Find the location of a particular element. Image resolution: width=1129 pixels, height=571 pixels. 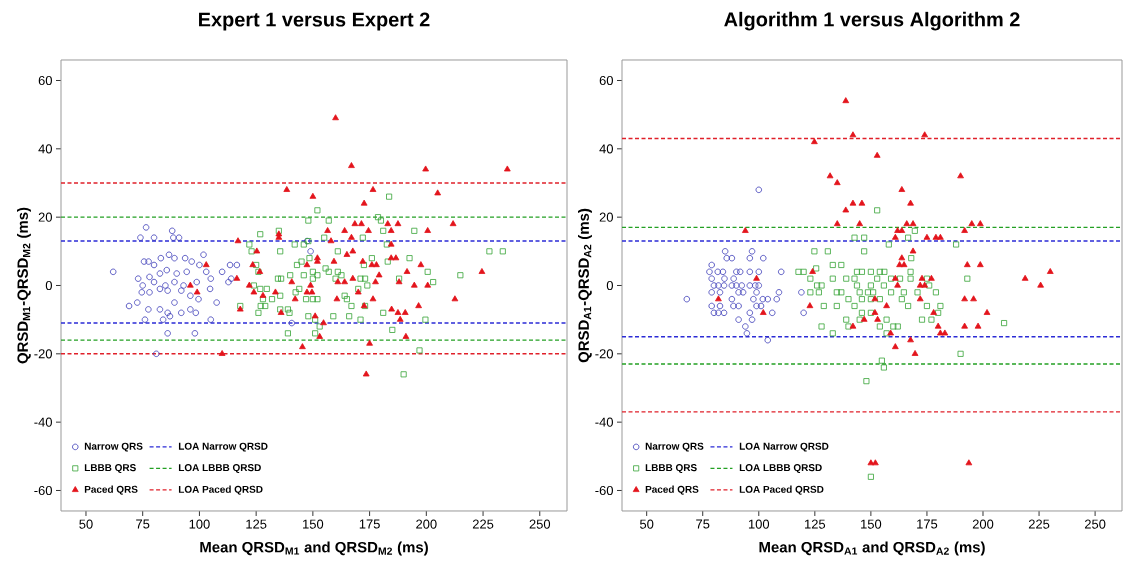

legend-label: LOA LBBB QRSD is located at coordinates (219, 469).